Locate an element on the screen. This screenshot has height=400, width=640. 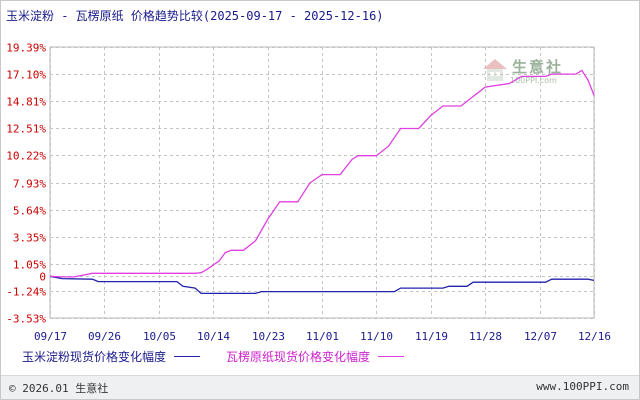
y-tick-label: 3.35% is located at coordinates (29, 238).